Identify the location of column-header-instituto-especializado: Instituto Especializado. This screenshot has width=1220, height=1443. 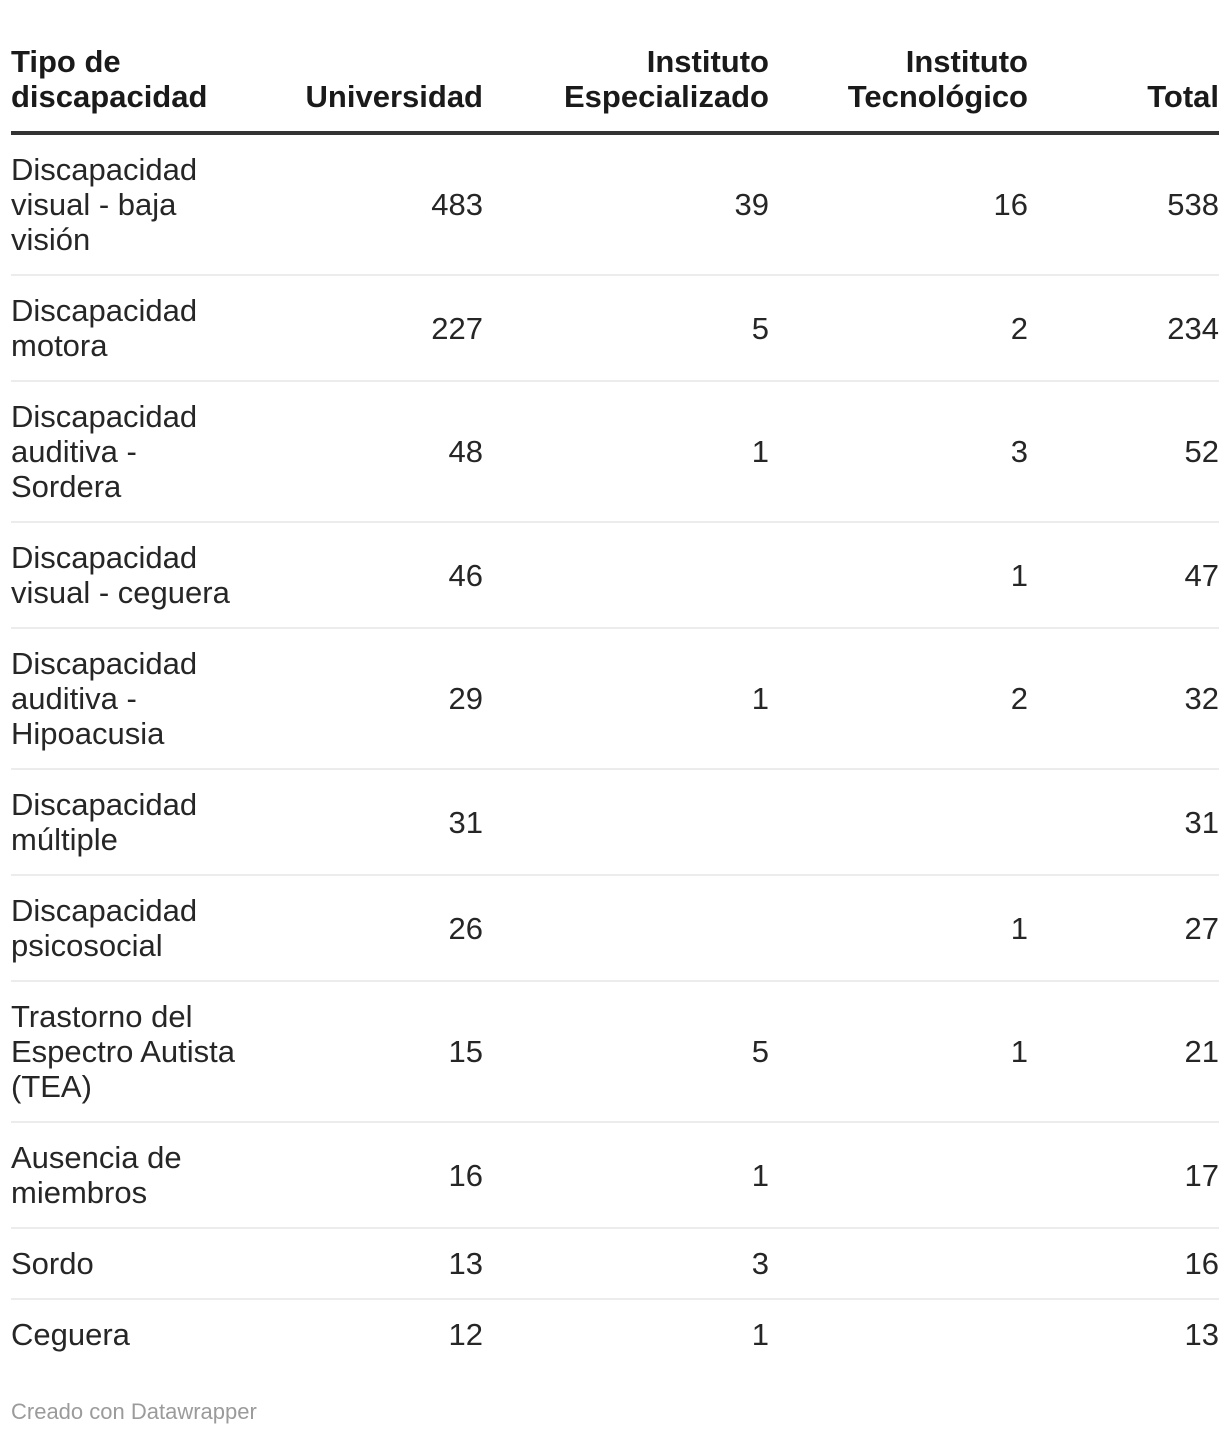
(626, 67).